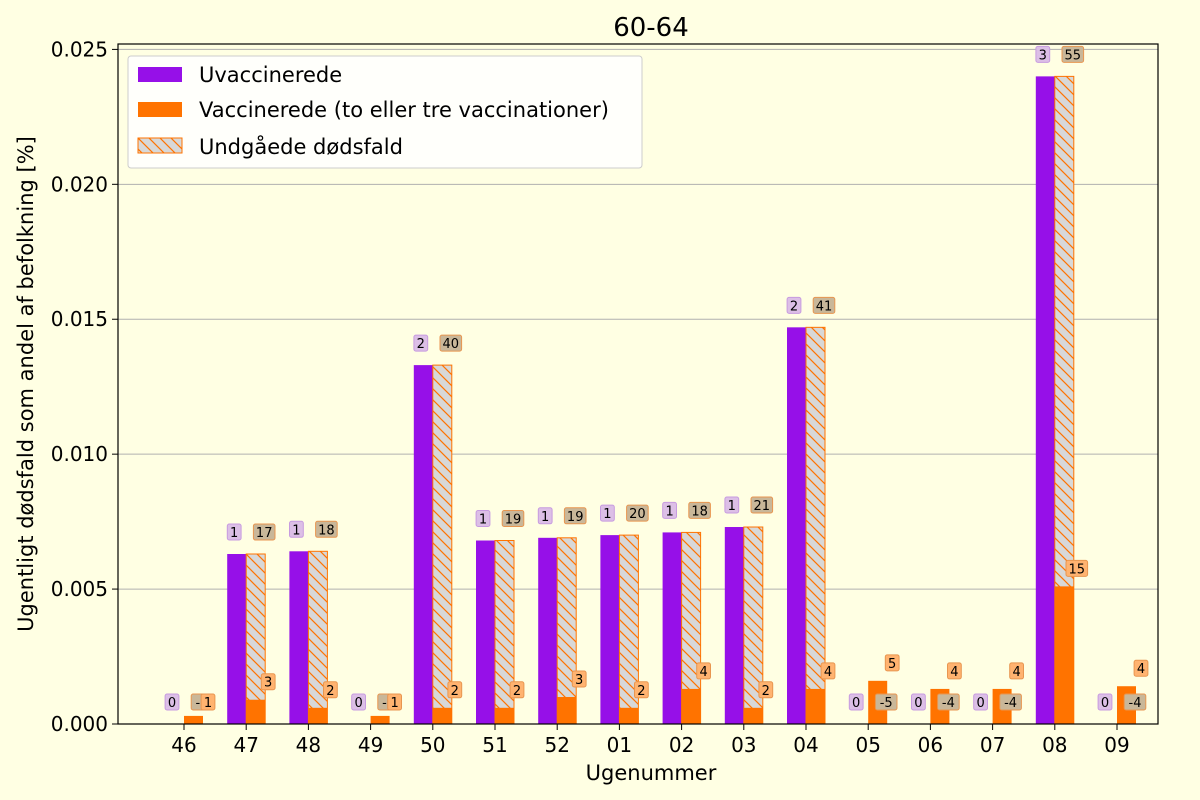  I want to click on x-tick-label: 03, so click(743, 745).